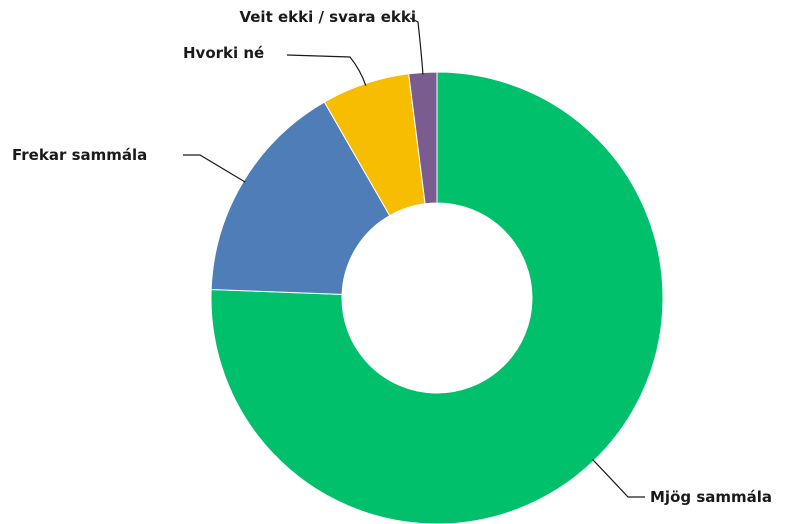  Describe the element at coordinates (80, 155) in the screenshot. I see `slice-label: Frekar sammála` at that location.